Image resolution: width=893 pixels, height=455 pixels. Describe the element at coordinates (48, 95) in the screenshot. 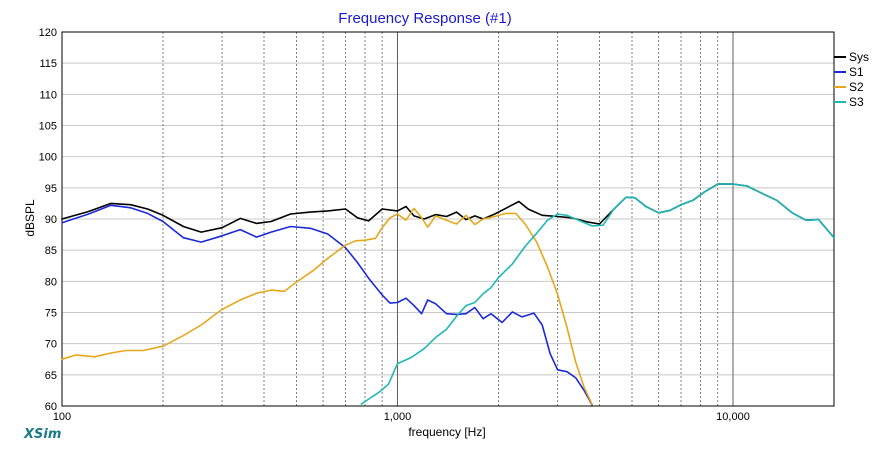

I see `y-tick-label: 110` at that location.